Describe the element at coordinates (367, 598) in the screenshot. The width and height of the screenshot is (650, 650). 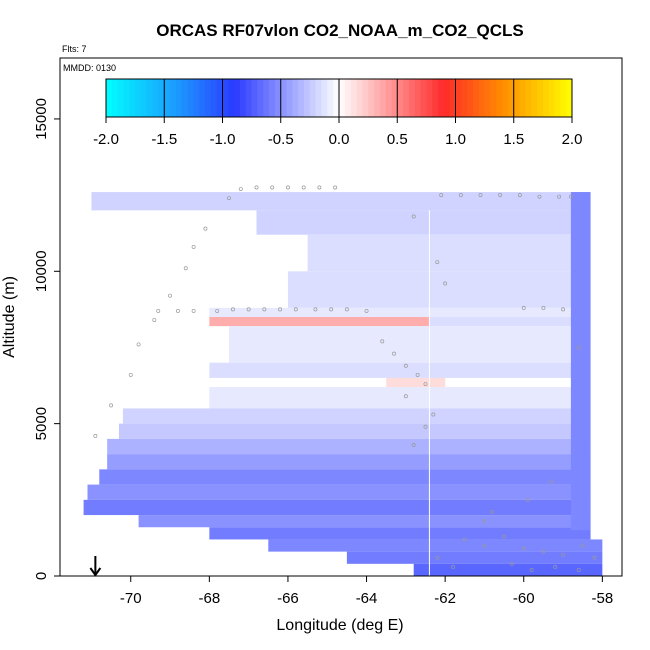
I see `x-tick-label: -64` at that location.